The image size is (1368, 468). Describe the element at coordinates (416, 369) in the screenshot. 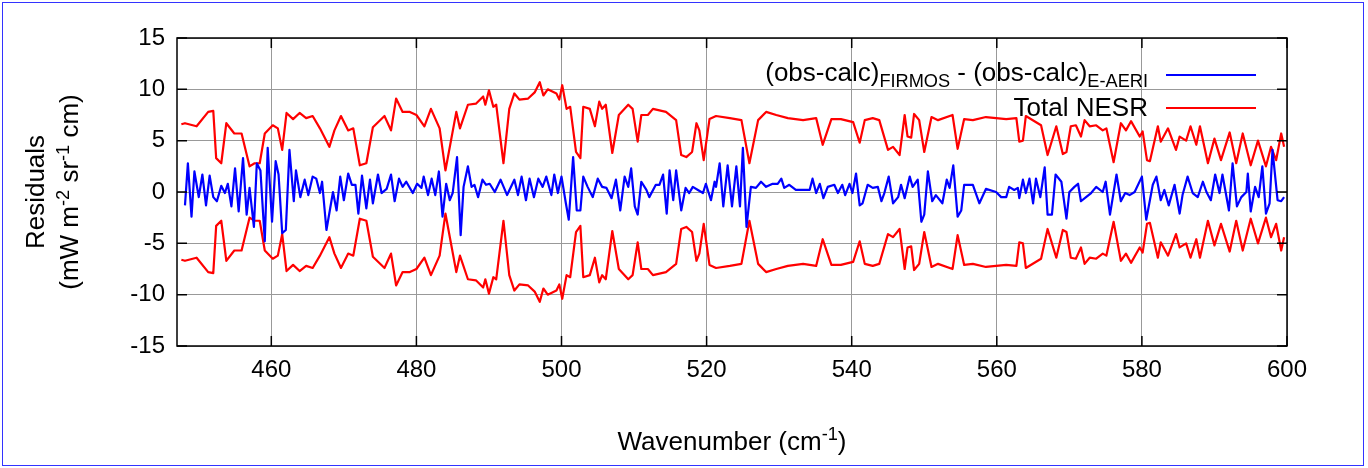

I see `x-tick-label: 480` at that location.